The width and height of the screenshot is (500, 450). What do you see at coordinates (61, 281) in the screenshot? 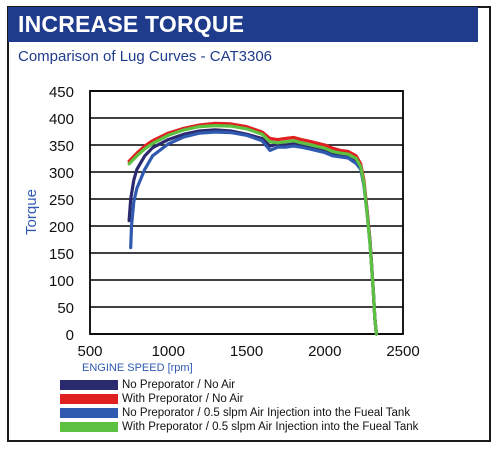
I see `y-tick-label: 100` at bounding box center [61, 281].